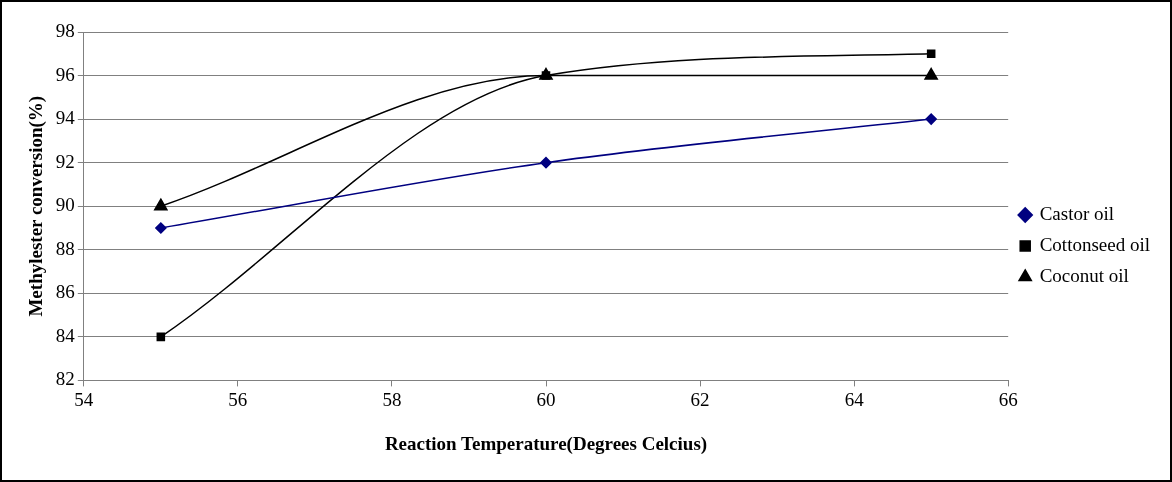 The image size is (1172, 482). What do you see at coordinates (392, 399) in the screenshot?
I see `x-tick-label: 58` at bounding box center [392, 399].